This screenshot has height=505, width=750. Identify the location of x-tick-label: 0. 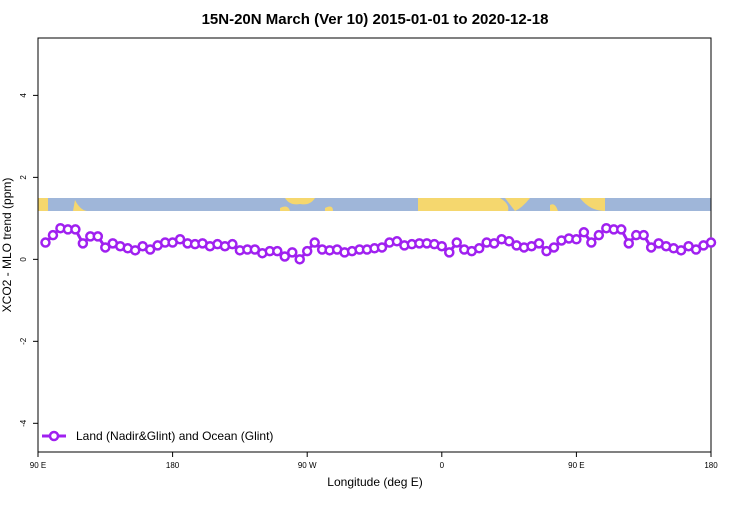
(442, 465).